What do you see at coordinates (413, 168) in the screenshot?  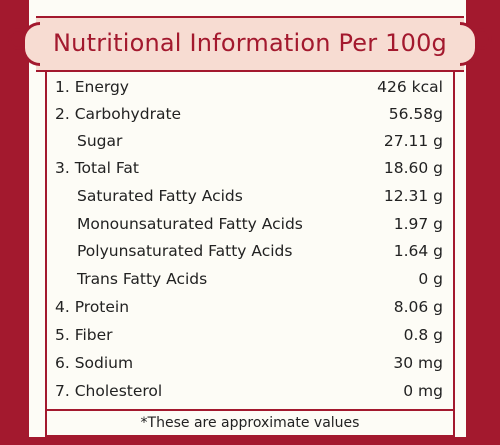 I see `nutrient-value: 18.60 g` at bounding box center [413, 168].